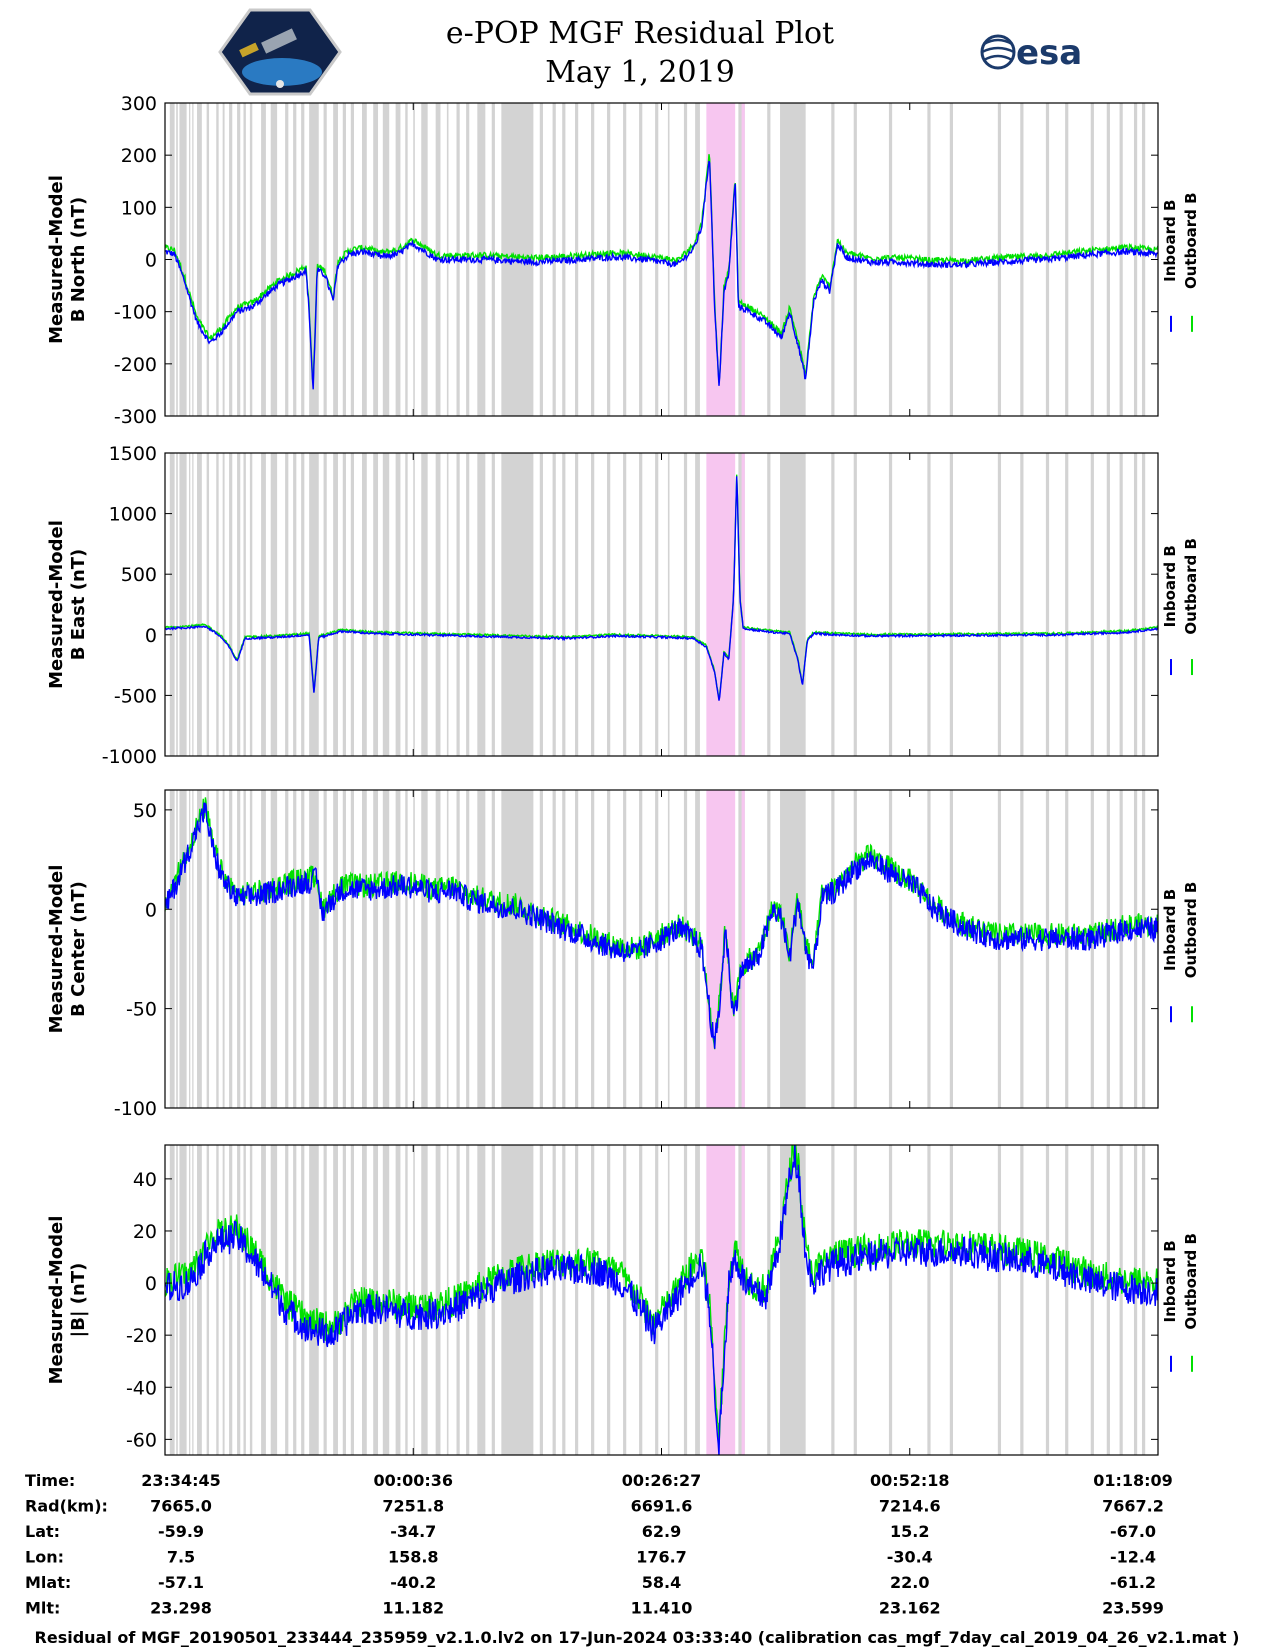  I want to click on y-tick-label: 500, so click(139, 575).